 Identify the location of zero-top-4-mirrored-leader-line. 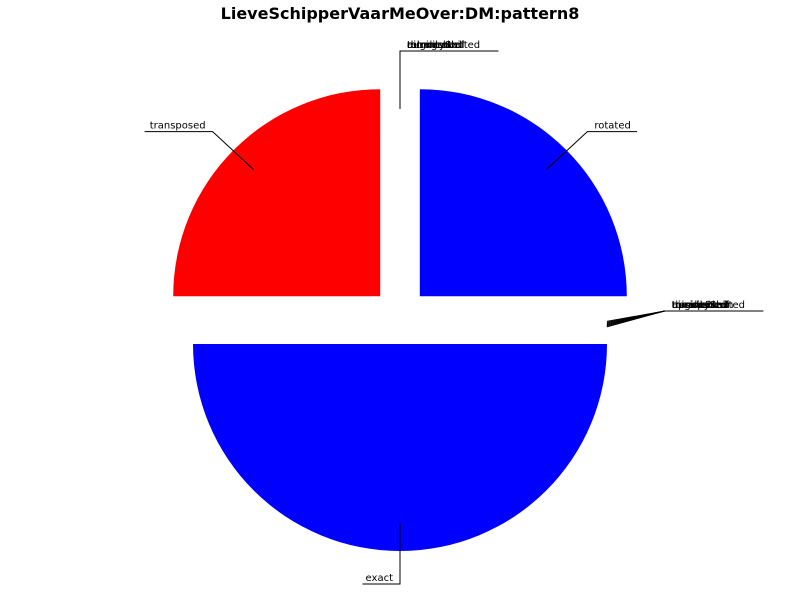
(427, 79).